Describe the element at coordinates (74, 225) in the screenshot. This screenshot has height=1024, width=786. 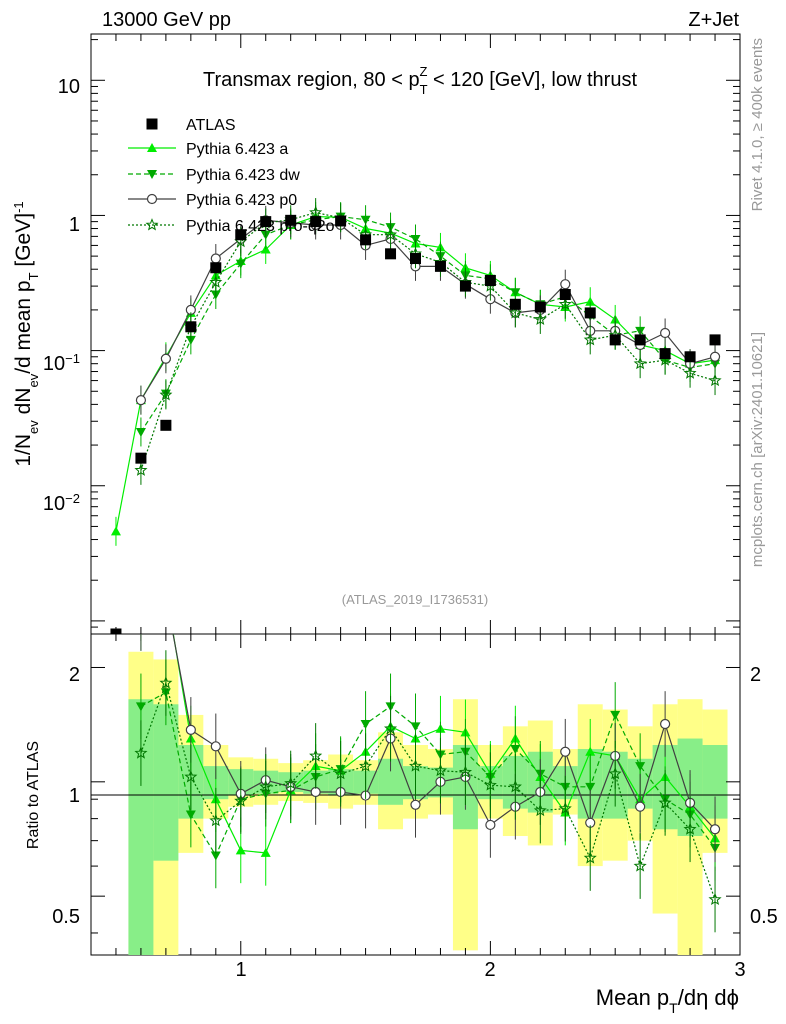
I see `y-tick-1: 1` at that location.